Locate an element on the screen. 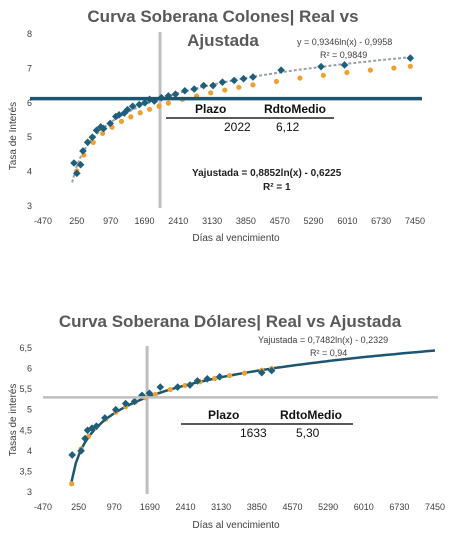 The image size is (456, 533). chart-1-box-plazo-value: 2022 is located at coordinates (237, 127).